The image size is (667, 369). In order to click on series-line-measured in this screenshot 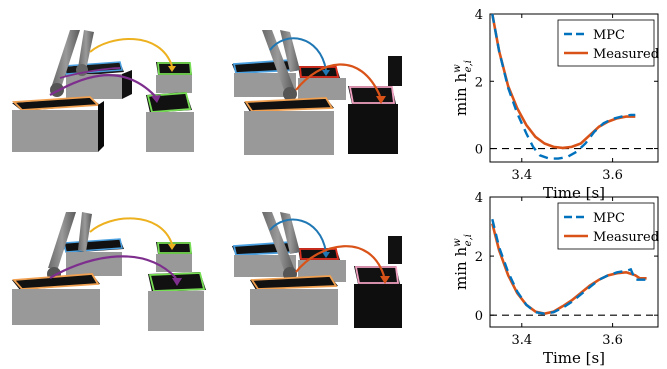, I will do `click(563, 81)`.